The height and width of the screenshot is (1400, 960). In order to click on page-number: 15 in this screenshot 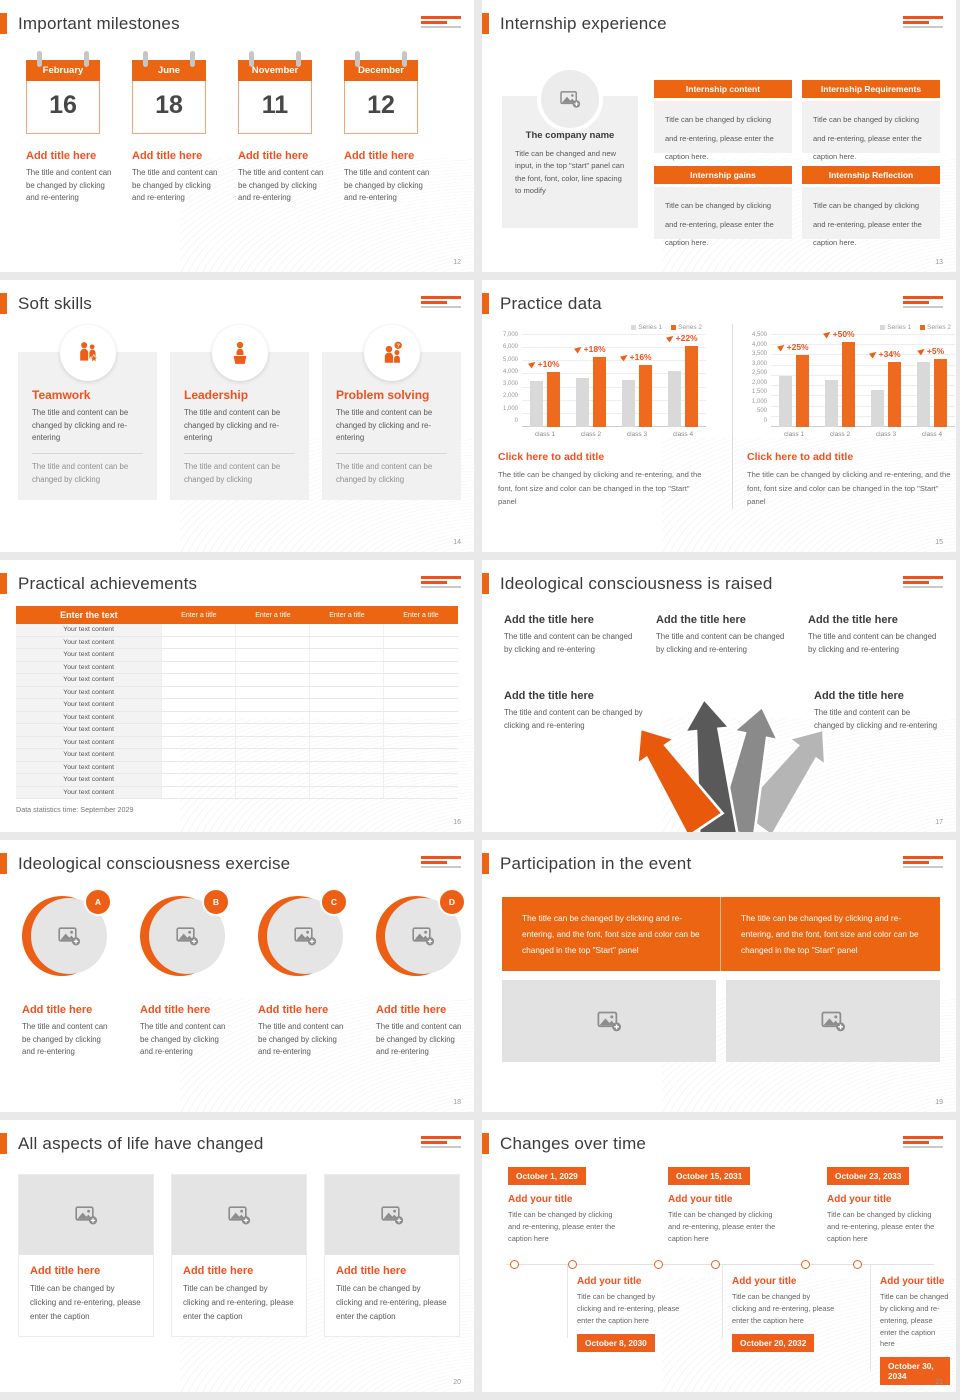, I will do `click(939, 542)`.